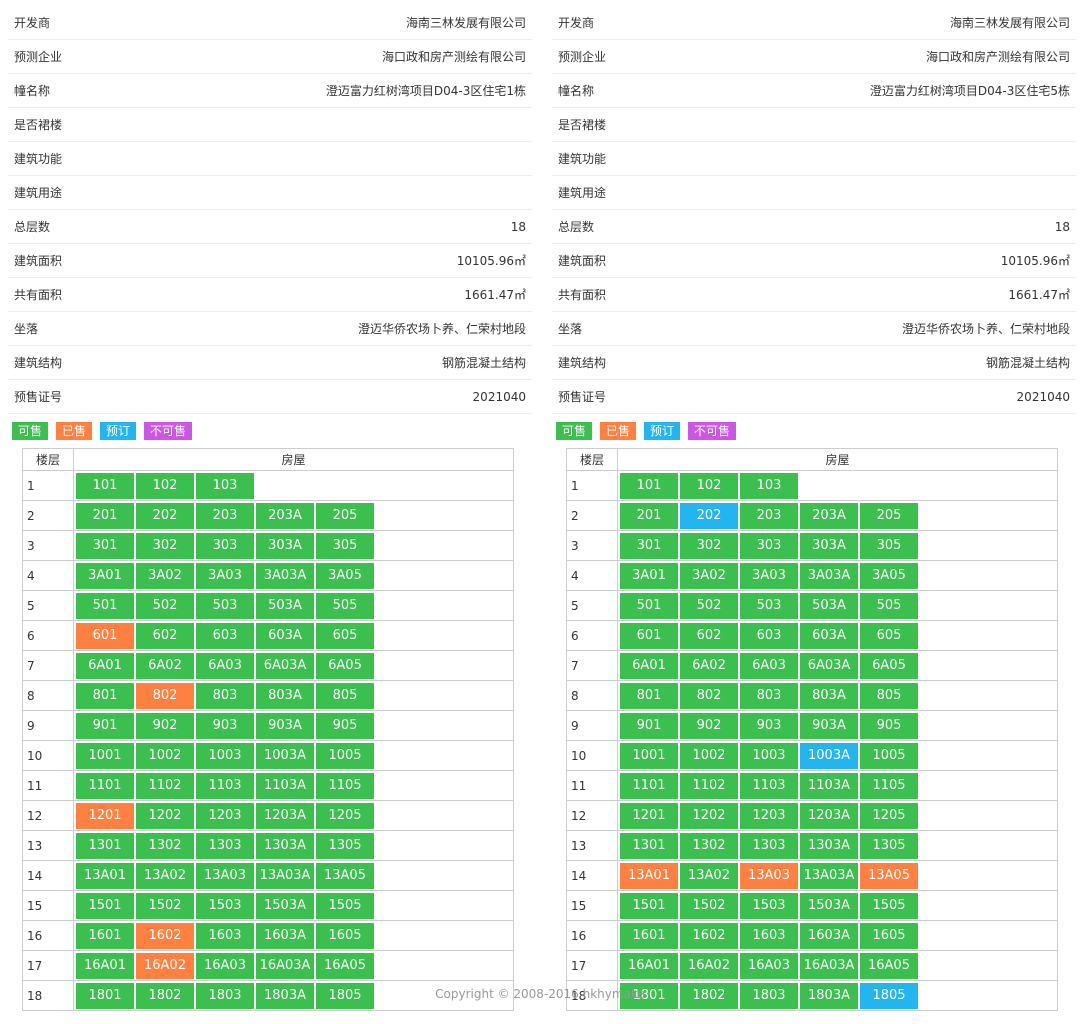 Image resolution: width=1080 pixels, height=1024 pixels. What do you see at coordinates (769, 516) in the screenshot?
I see `unit-cell: 203` at bounding box center [769, 516].